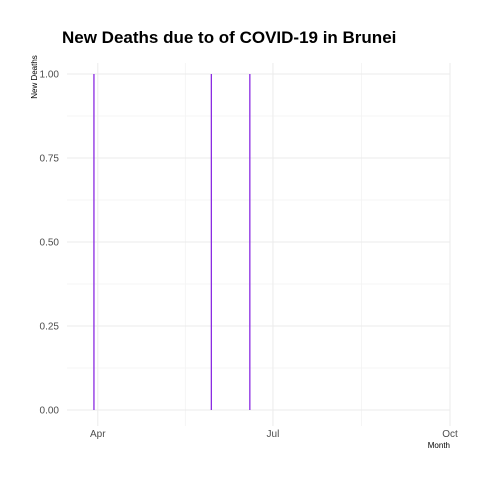 This screenshot has width=480, height=480. Describe the element at coordinates (50, 411) in the screenshot. I see `y-tick-label: 0.00` at that location.